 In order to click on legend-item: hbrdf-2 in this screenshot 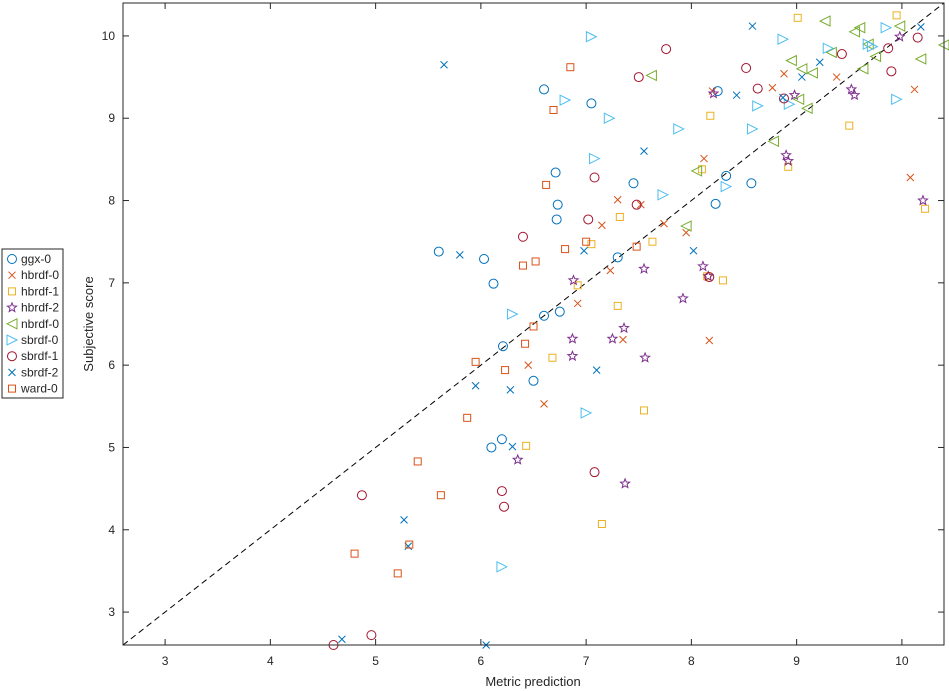, I will do `click(32, 308)`.